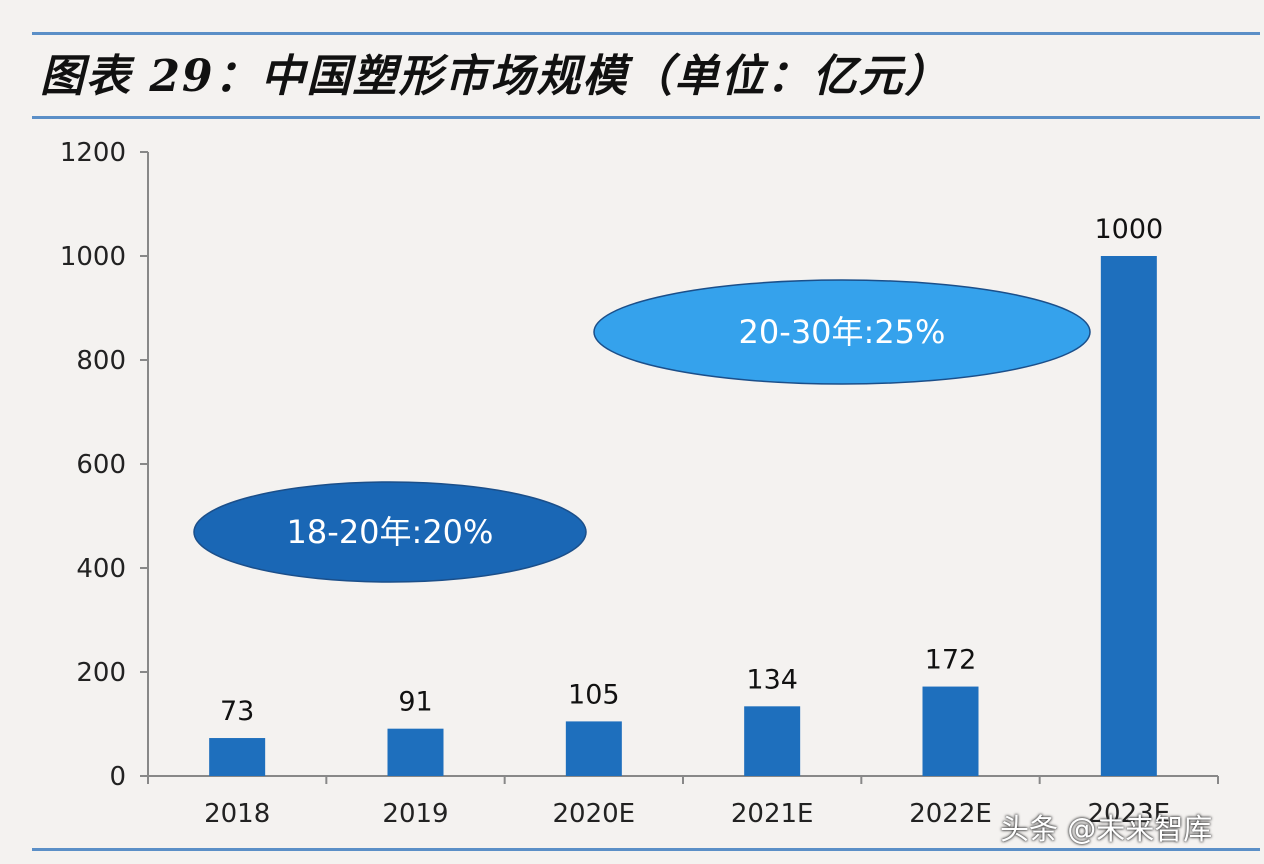  Describe the element at coordinates (1129, 814) in the screenshot. I see `x-tick-label: 2023E` at that location.